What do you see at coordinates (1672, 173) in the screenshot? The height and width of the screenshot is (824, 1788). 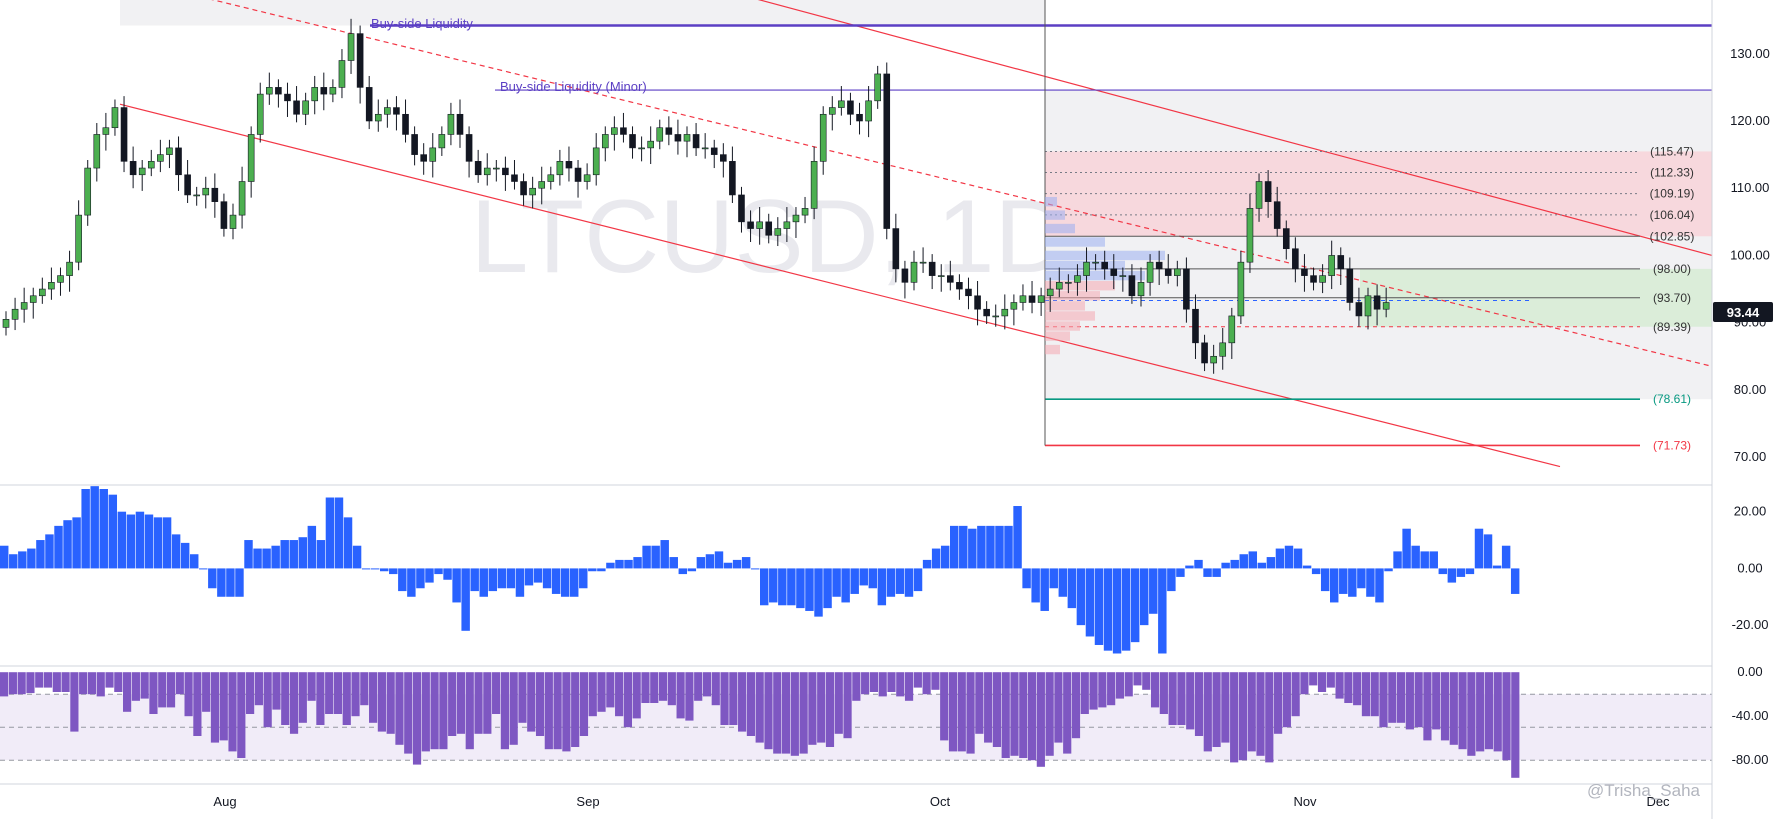 I see `level-label: (112.33)` at bounding box center [1672, 173].